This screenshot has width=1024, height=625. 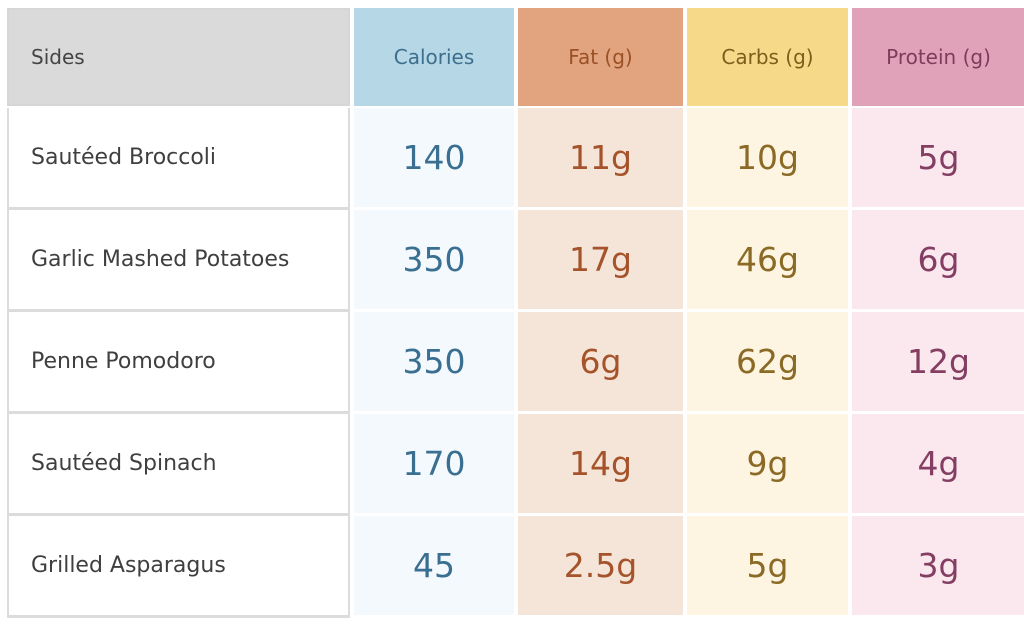 I want to click on header-calories: Calories, so click(x=434, y=57).